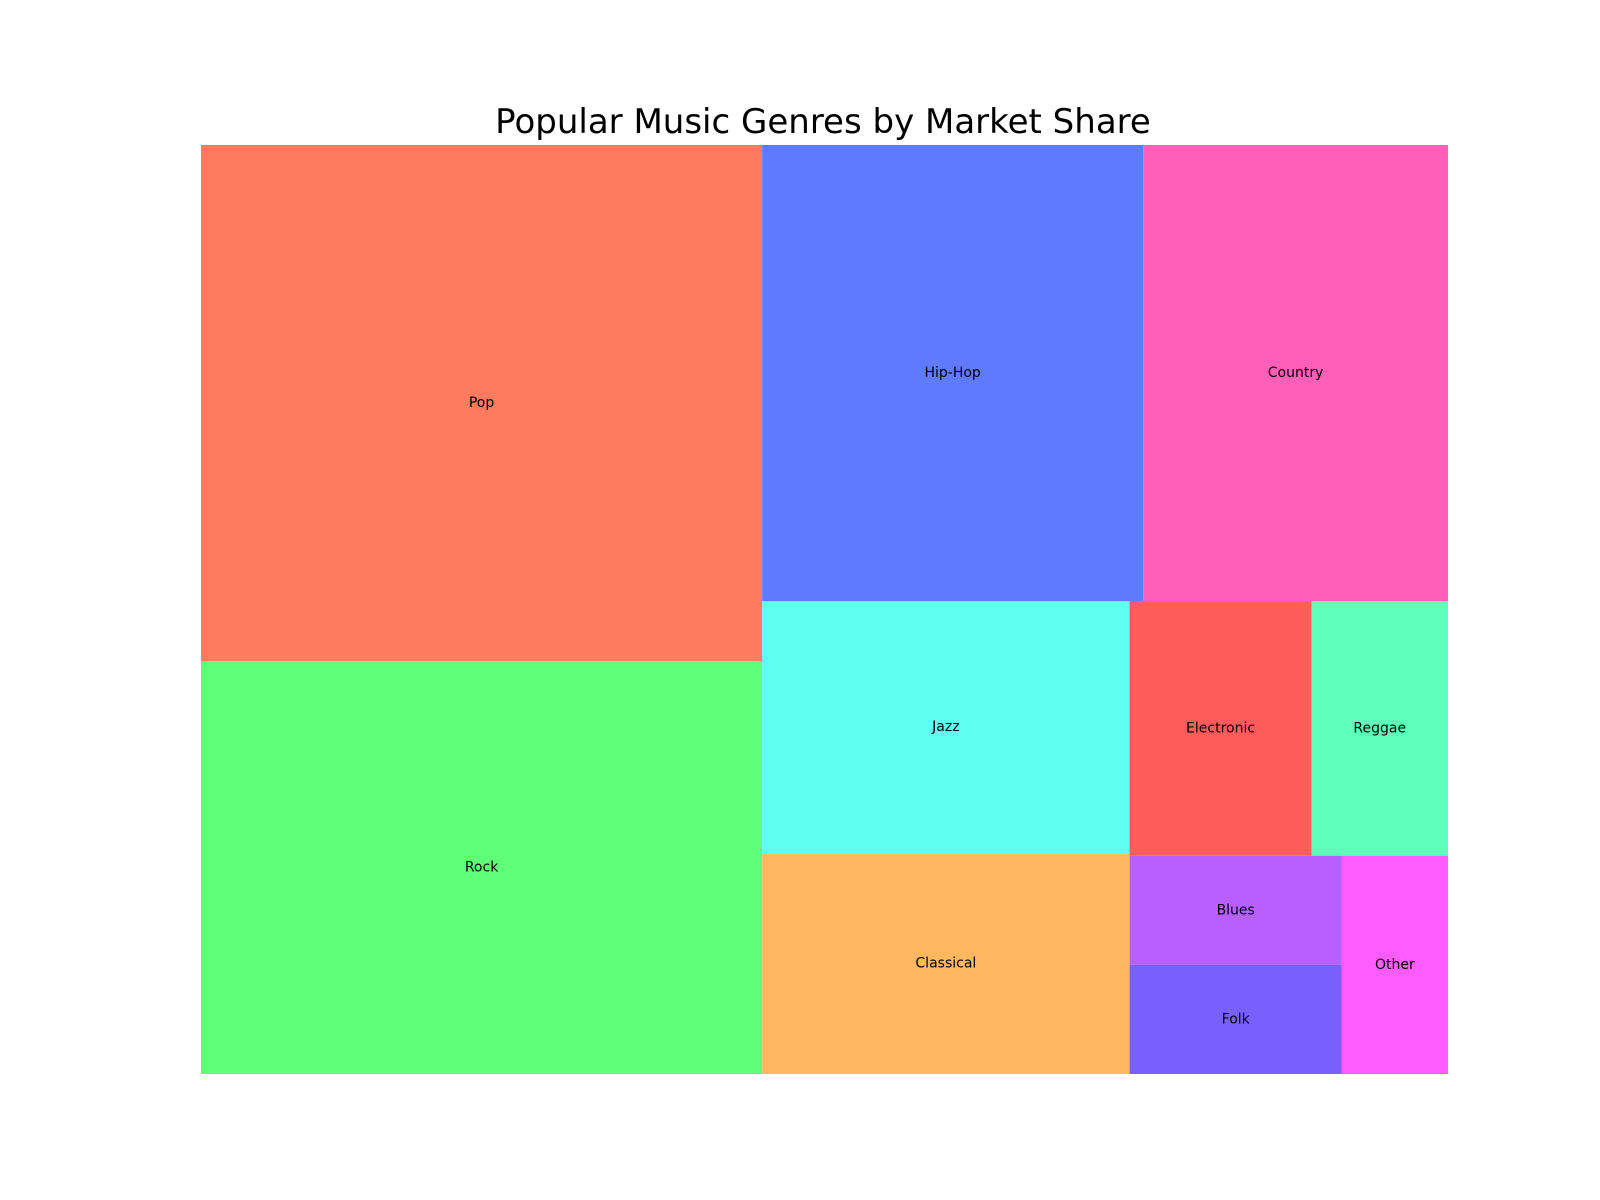  I want to click on tile-other, so click(1394, 964).